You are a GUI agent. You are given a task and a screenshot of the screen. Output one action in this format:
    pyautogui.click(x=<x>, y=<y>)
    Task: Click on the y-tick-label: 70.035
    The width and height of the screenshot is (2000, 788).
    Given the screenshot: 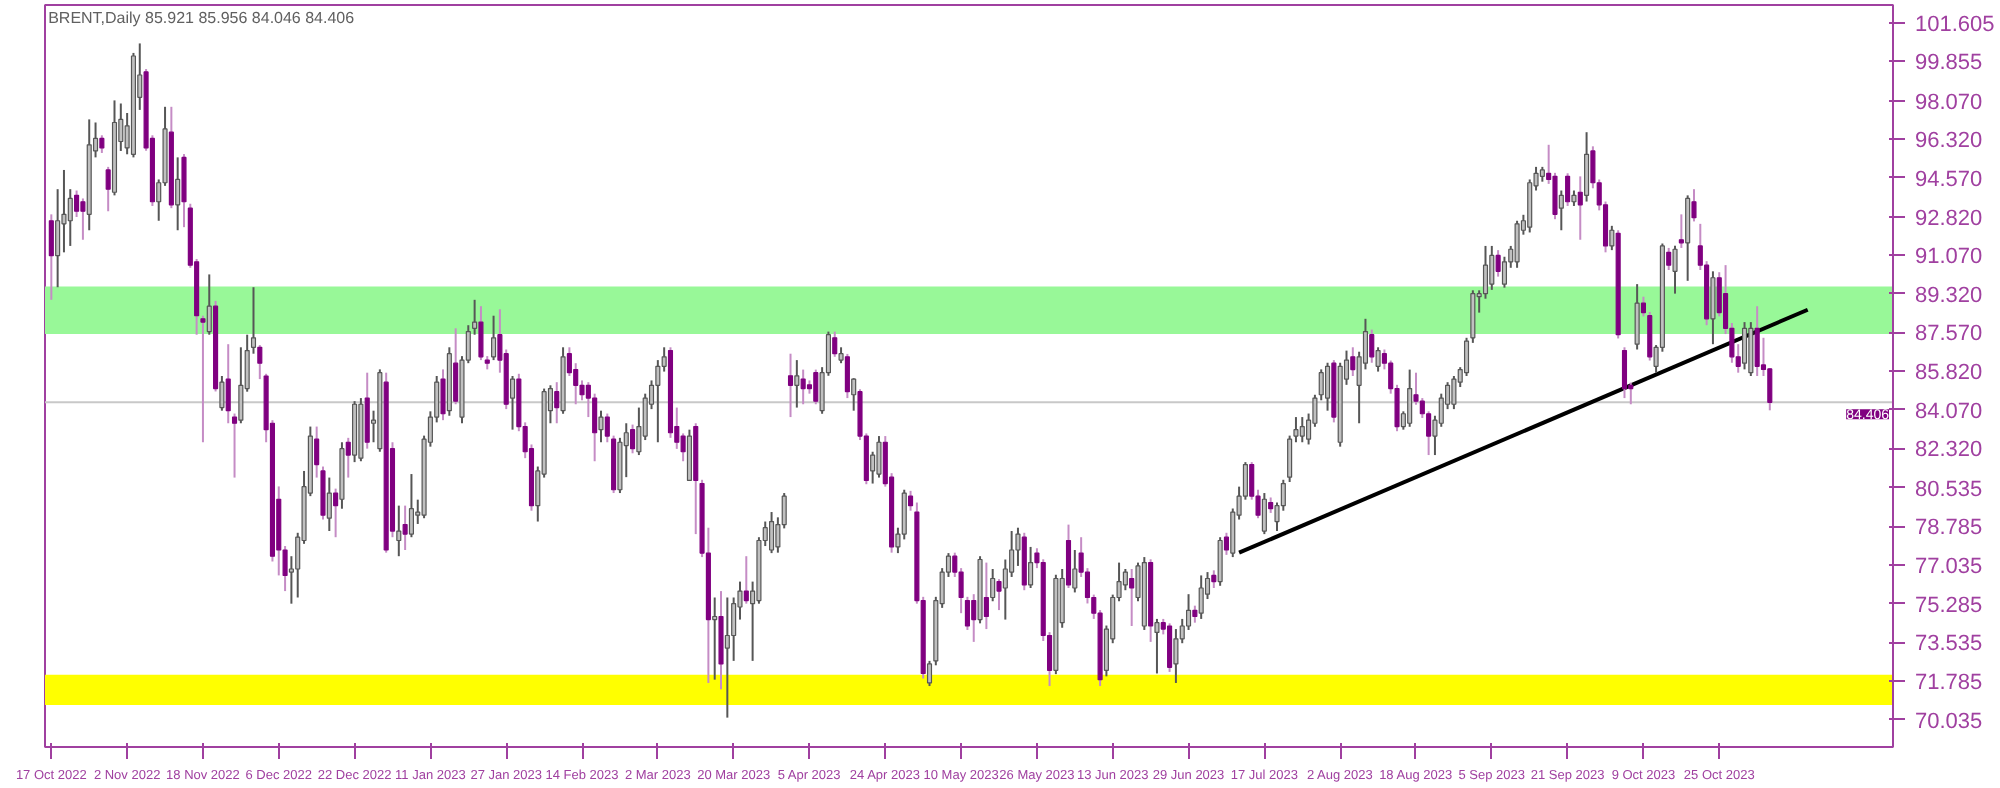 What is the action you would take?
    pyautogui.click(x=1949, y=721)
    